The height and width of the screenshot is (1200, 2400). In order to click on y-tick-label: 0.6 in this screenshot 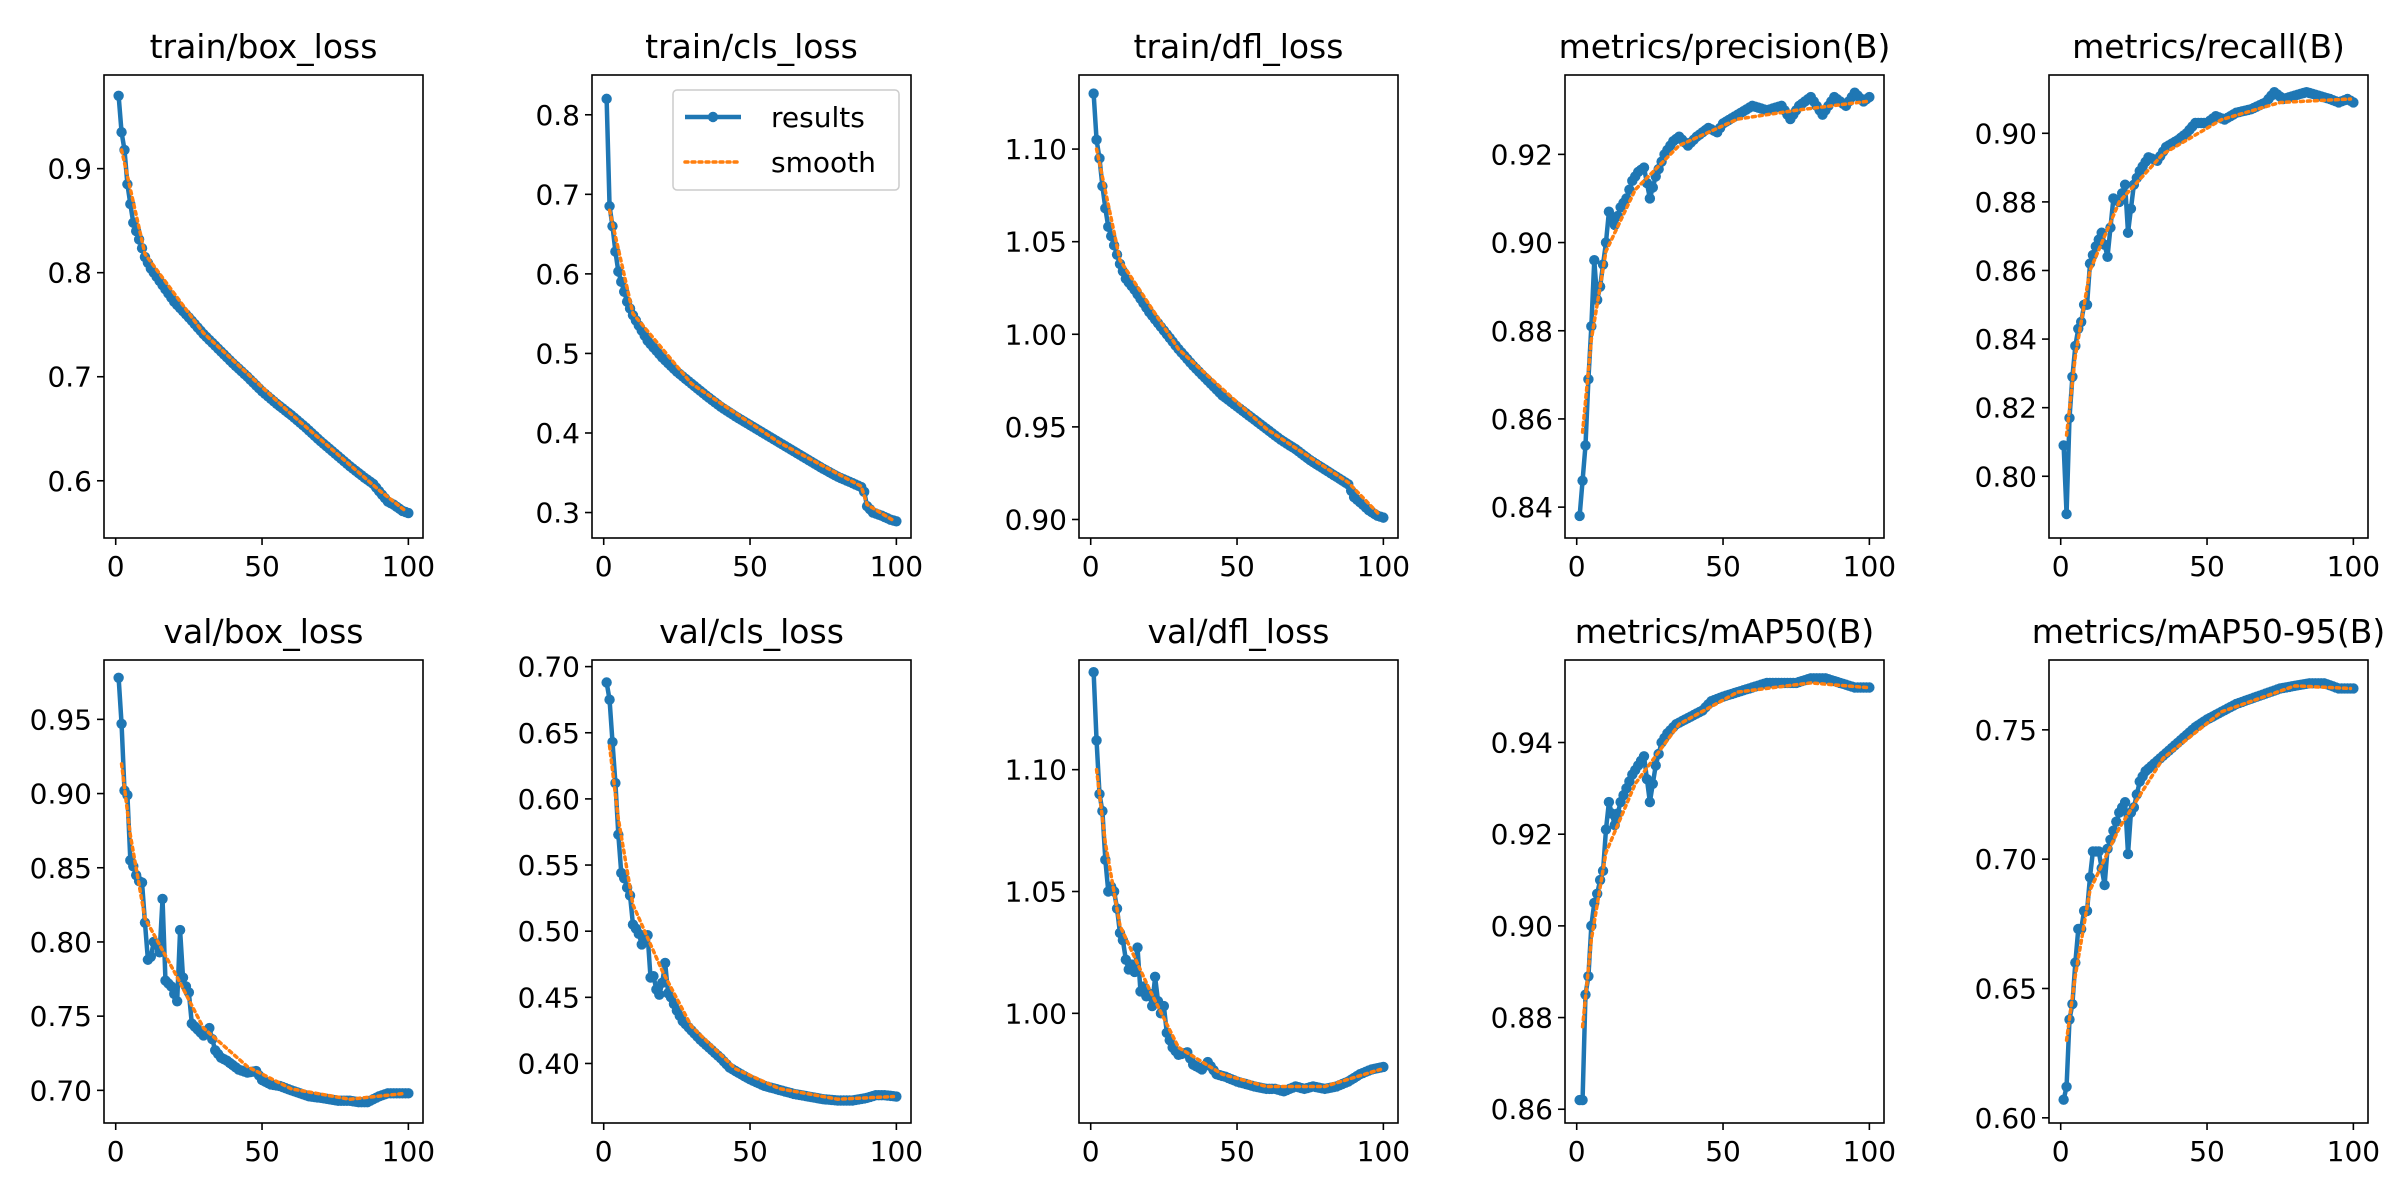, I will do `click(69, 481)`.